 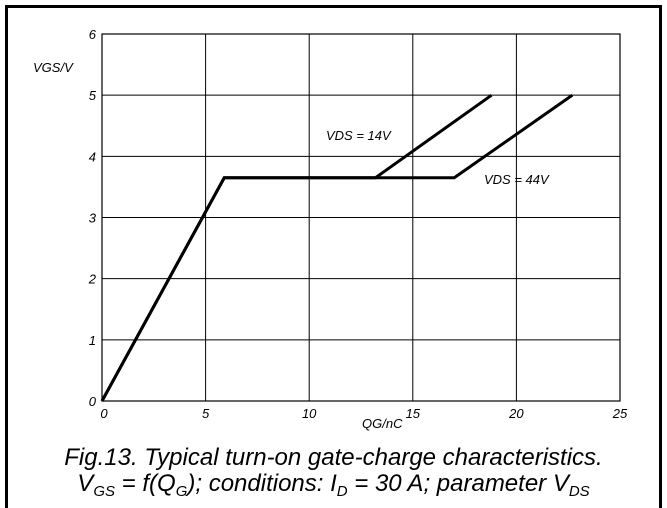 What do you see at coordinates (517, 179) in the screenshot?
I see `series-label: VDS = 44V` at bounding box center [517, 179].